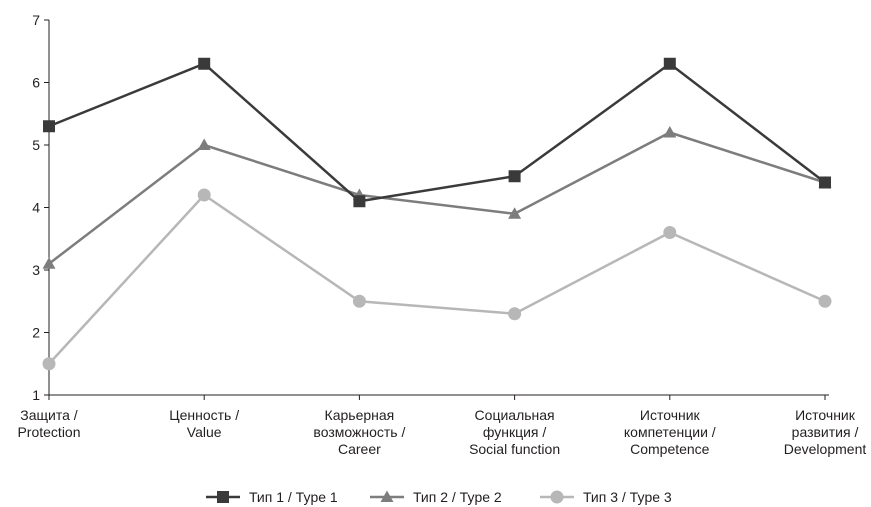 This screenshot has width=871, height=507. What do you see at coordinates (670, 449) in the screenshot?
I see `x-category-label-line: Competence` at bounding box center [670, 449].